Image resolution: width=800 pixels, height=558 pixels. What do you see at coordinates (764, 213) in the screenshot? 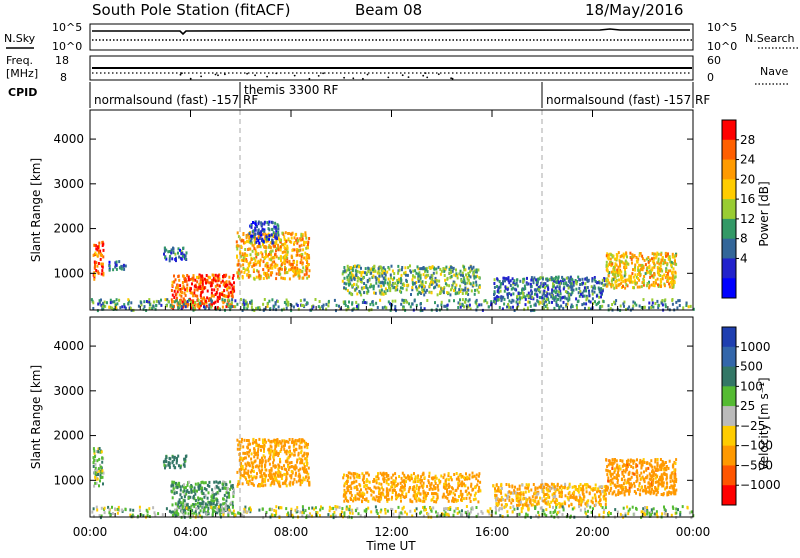
I see `power-cbar-label: Power [dB]` at bounding box center [764, 213].